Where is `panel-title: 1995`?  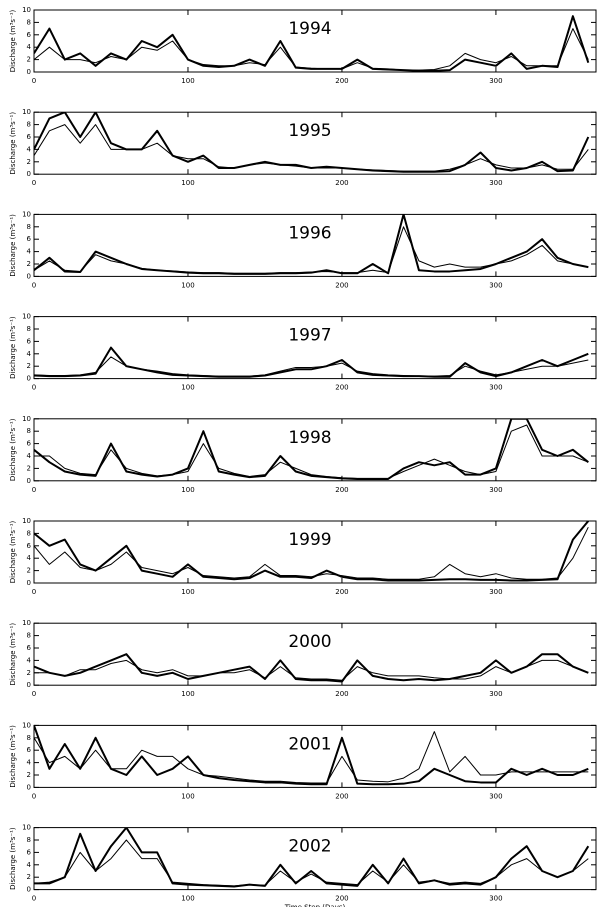 panel-title: 1995 is located at coordinates (309, 131).